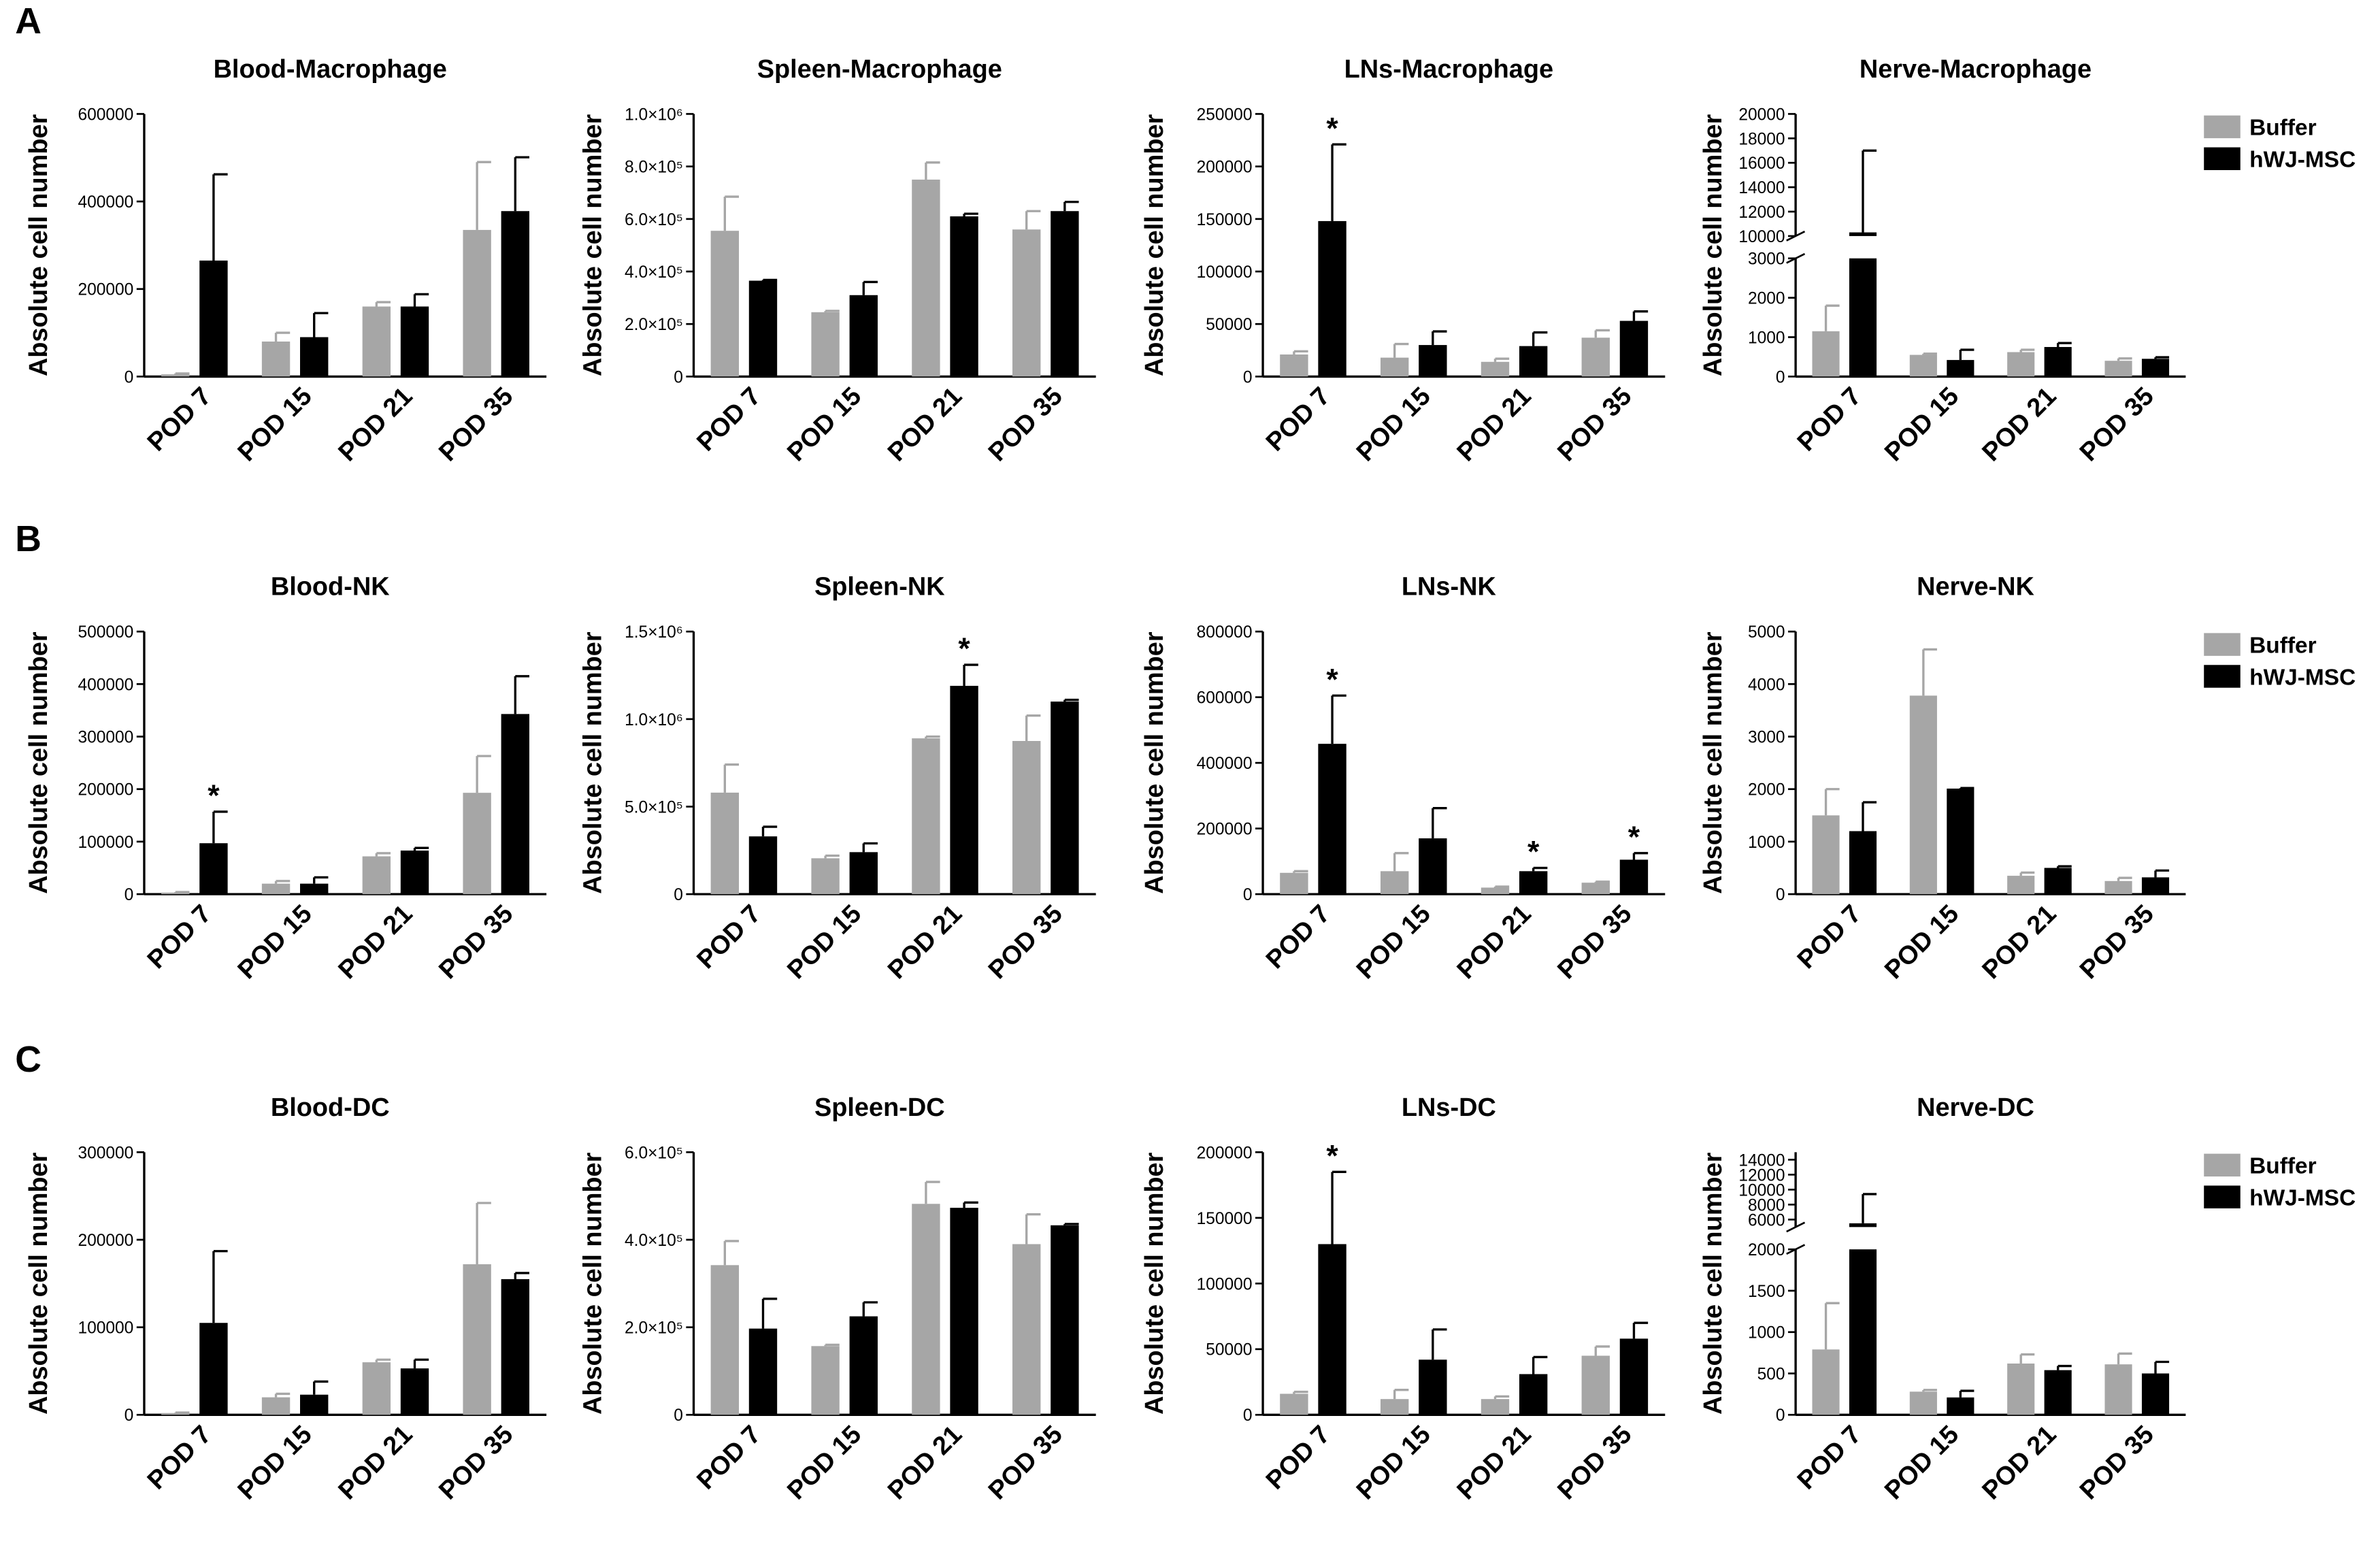  I want to click on y-tick-label: 50000, so click(1229, 325).